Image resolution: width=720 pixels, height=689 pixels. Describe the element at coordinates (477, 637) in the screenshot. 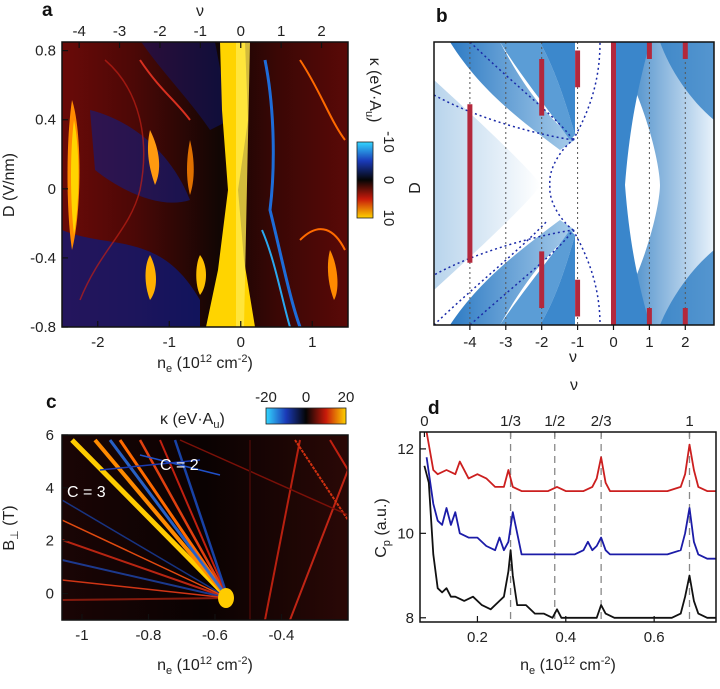

I see `panel-d-x-tick-label: 0.2` at that location.